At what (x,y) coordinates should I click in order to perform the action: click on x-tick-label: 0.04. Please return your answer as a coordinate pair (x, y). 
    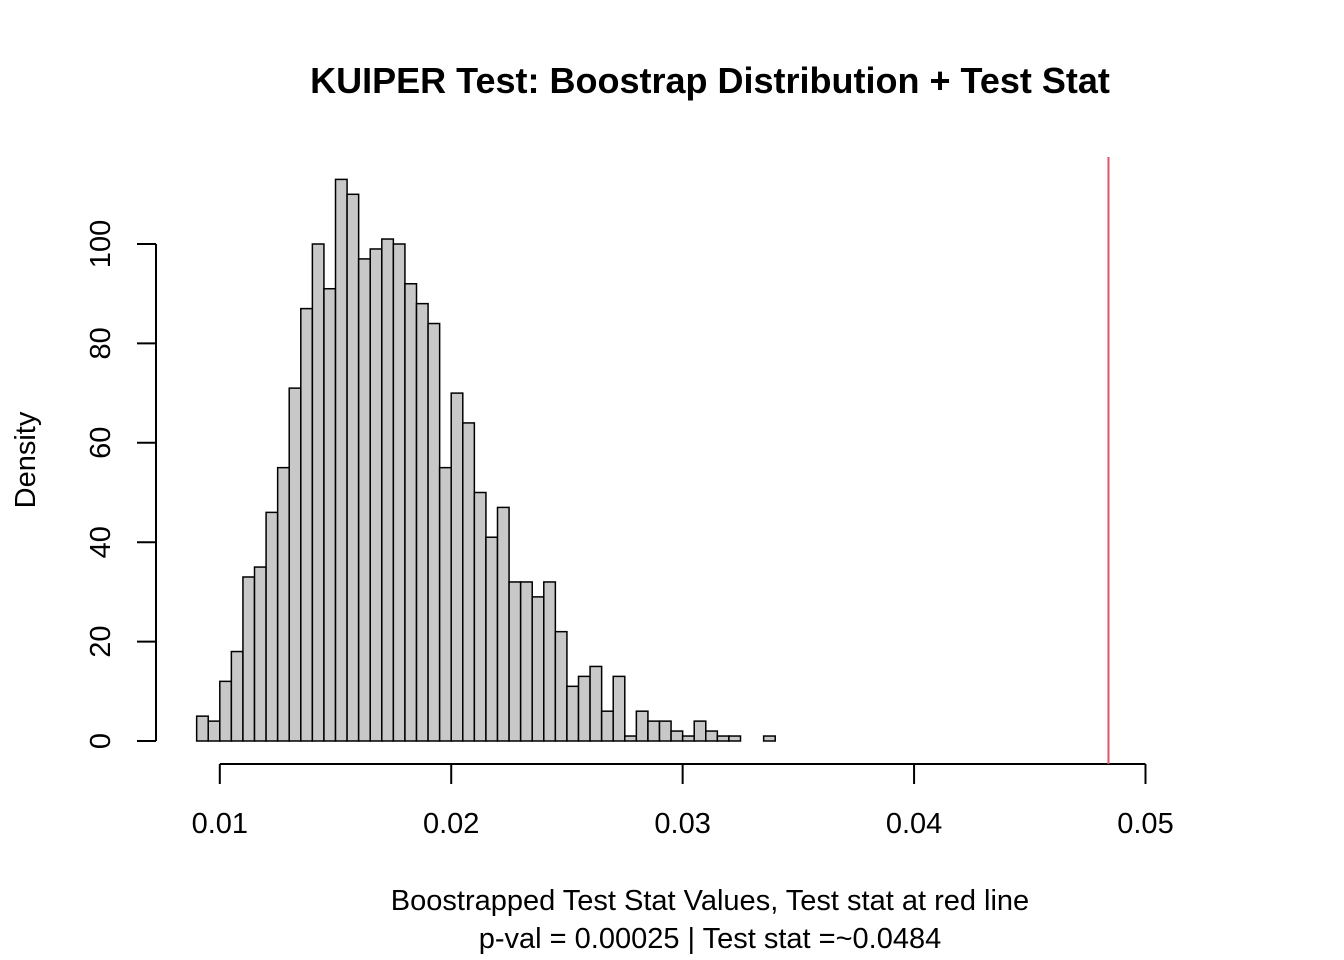
    Looking at the image, I should click on (914, 824).